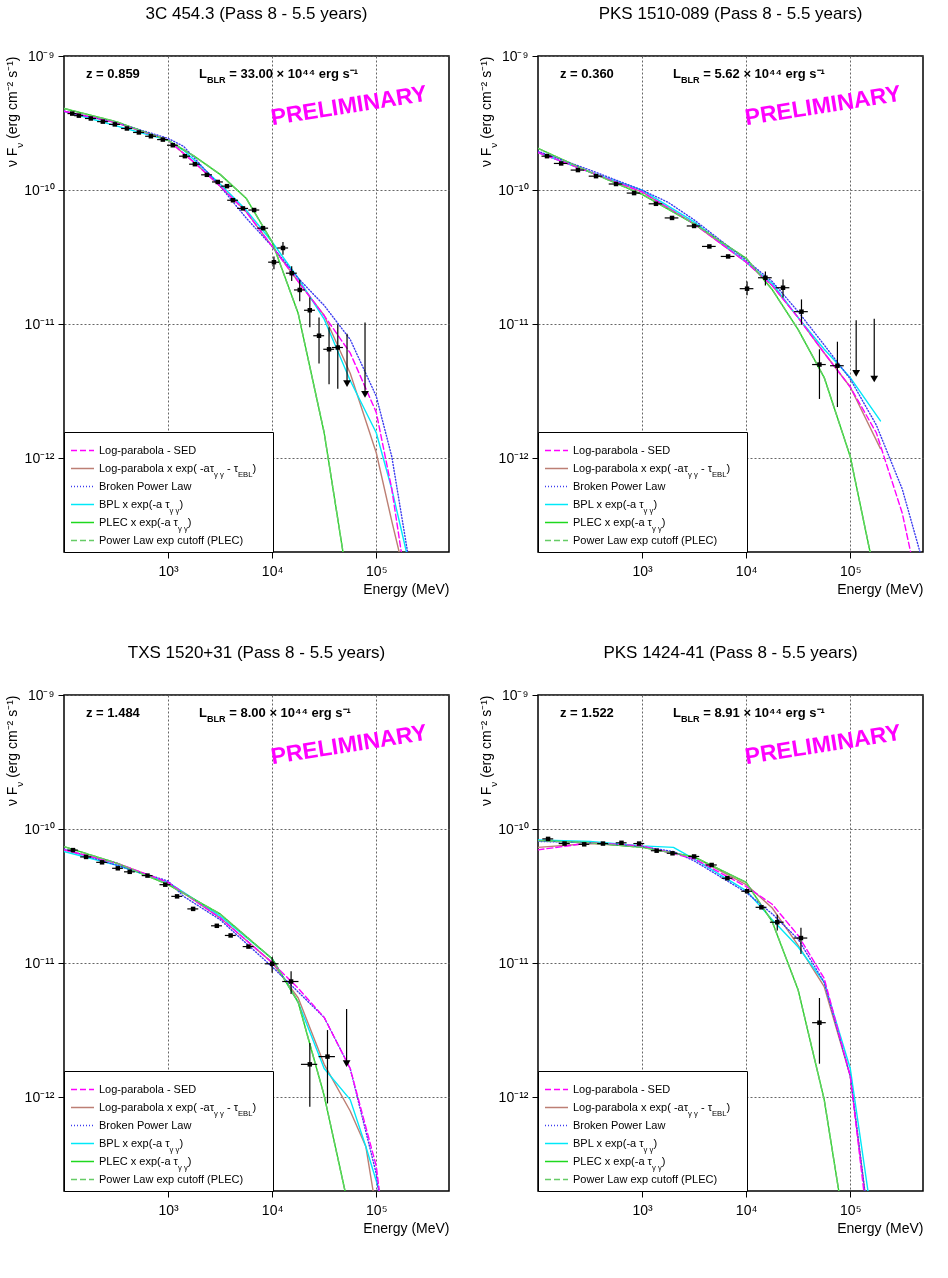 The width and height of the screenshot is (948, 1278). Describe the element at coordinates (749, 75) in the screenshot. I see `annotation: L$_{BLR}$ = 5.62 × 10⁴⁴ erg s⁻¹` at that location.